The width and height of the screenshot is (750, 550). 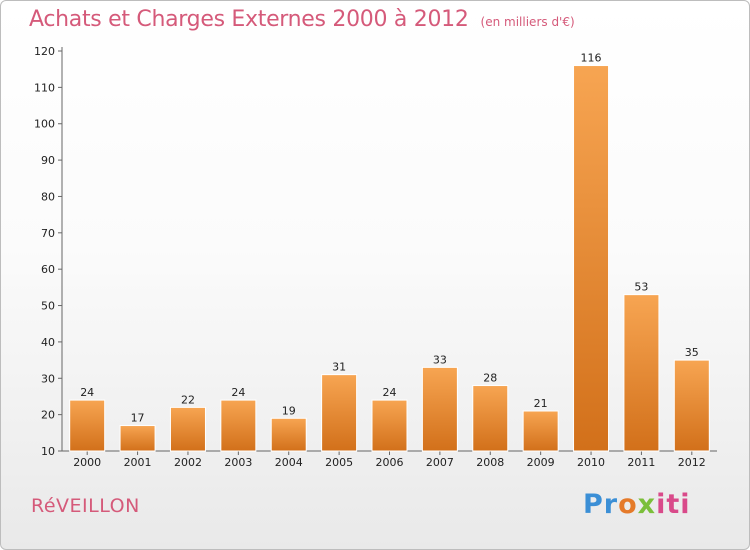 What do you see at coordinates (48, 306) in the screenshot?
I see `y-tick-label: 50` at bounding box center [48, 306].